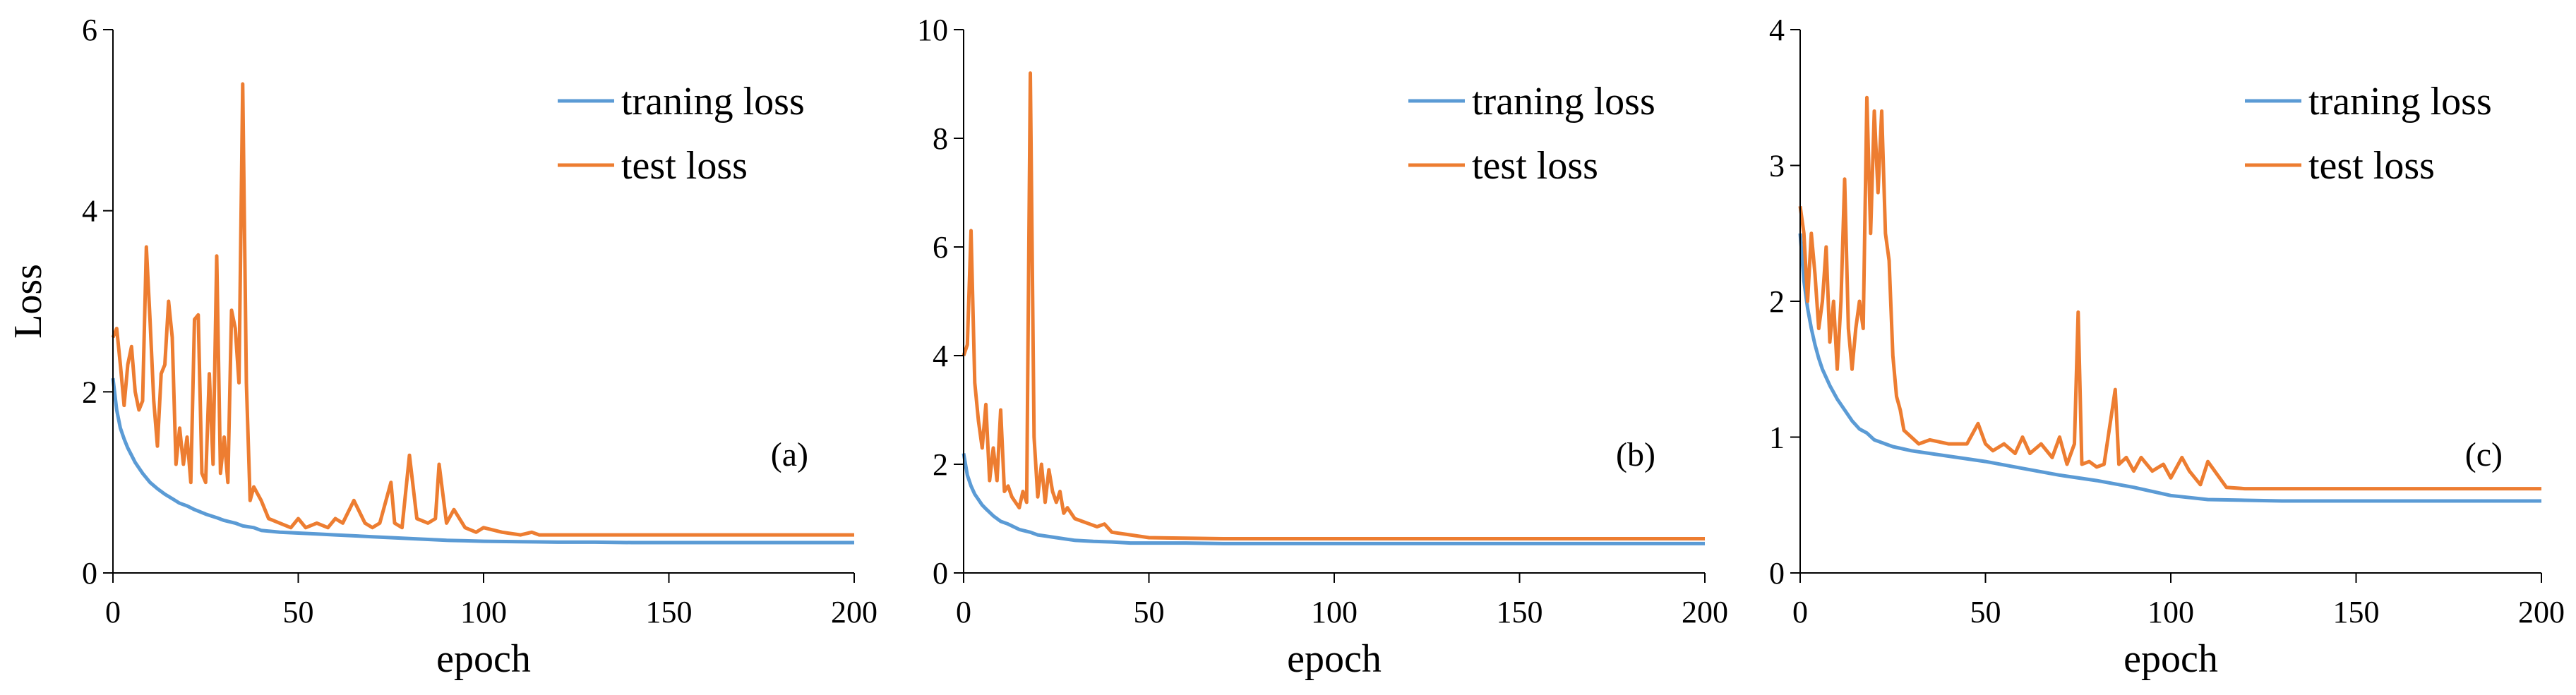  Describe the element at coordinates (1777, 166) in the screenshot. I see `y-tick-label: 3` at that location.